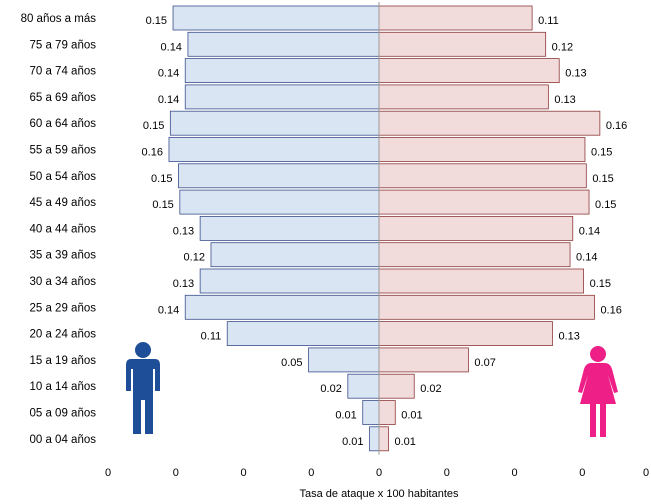  What do you see at coordinates (62, 124) in the screenshot?
I see `category-label: 60 a 64 años` at bounding box center [62, 124].